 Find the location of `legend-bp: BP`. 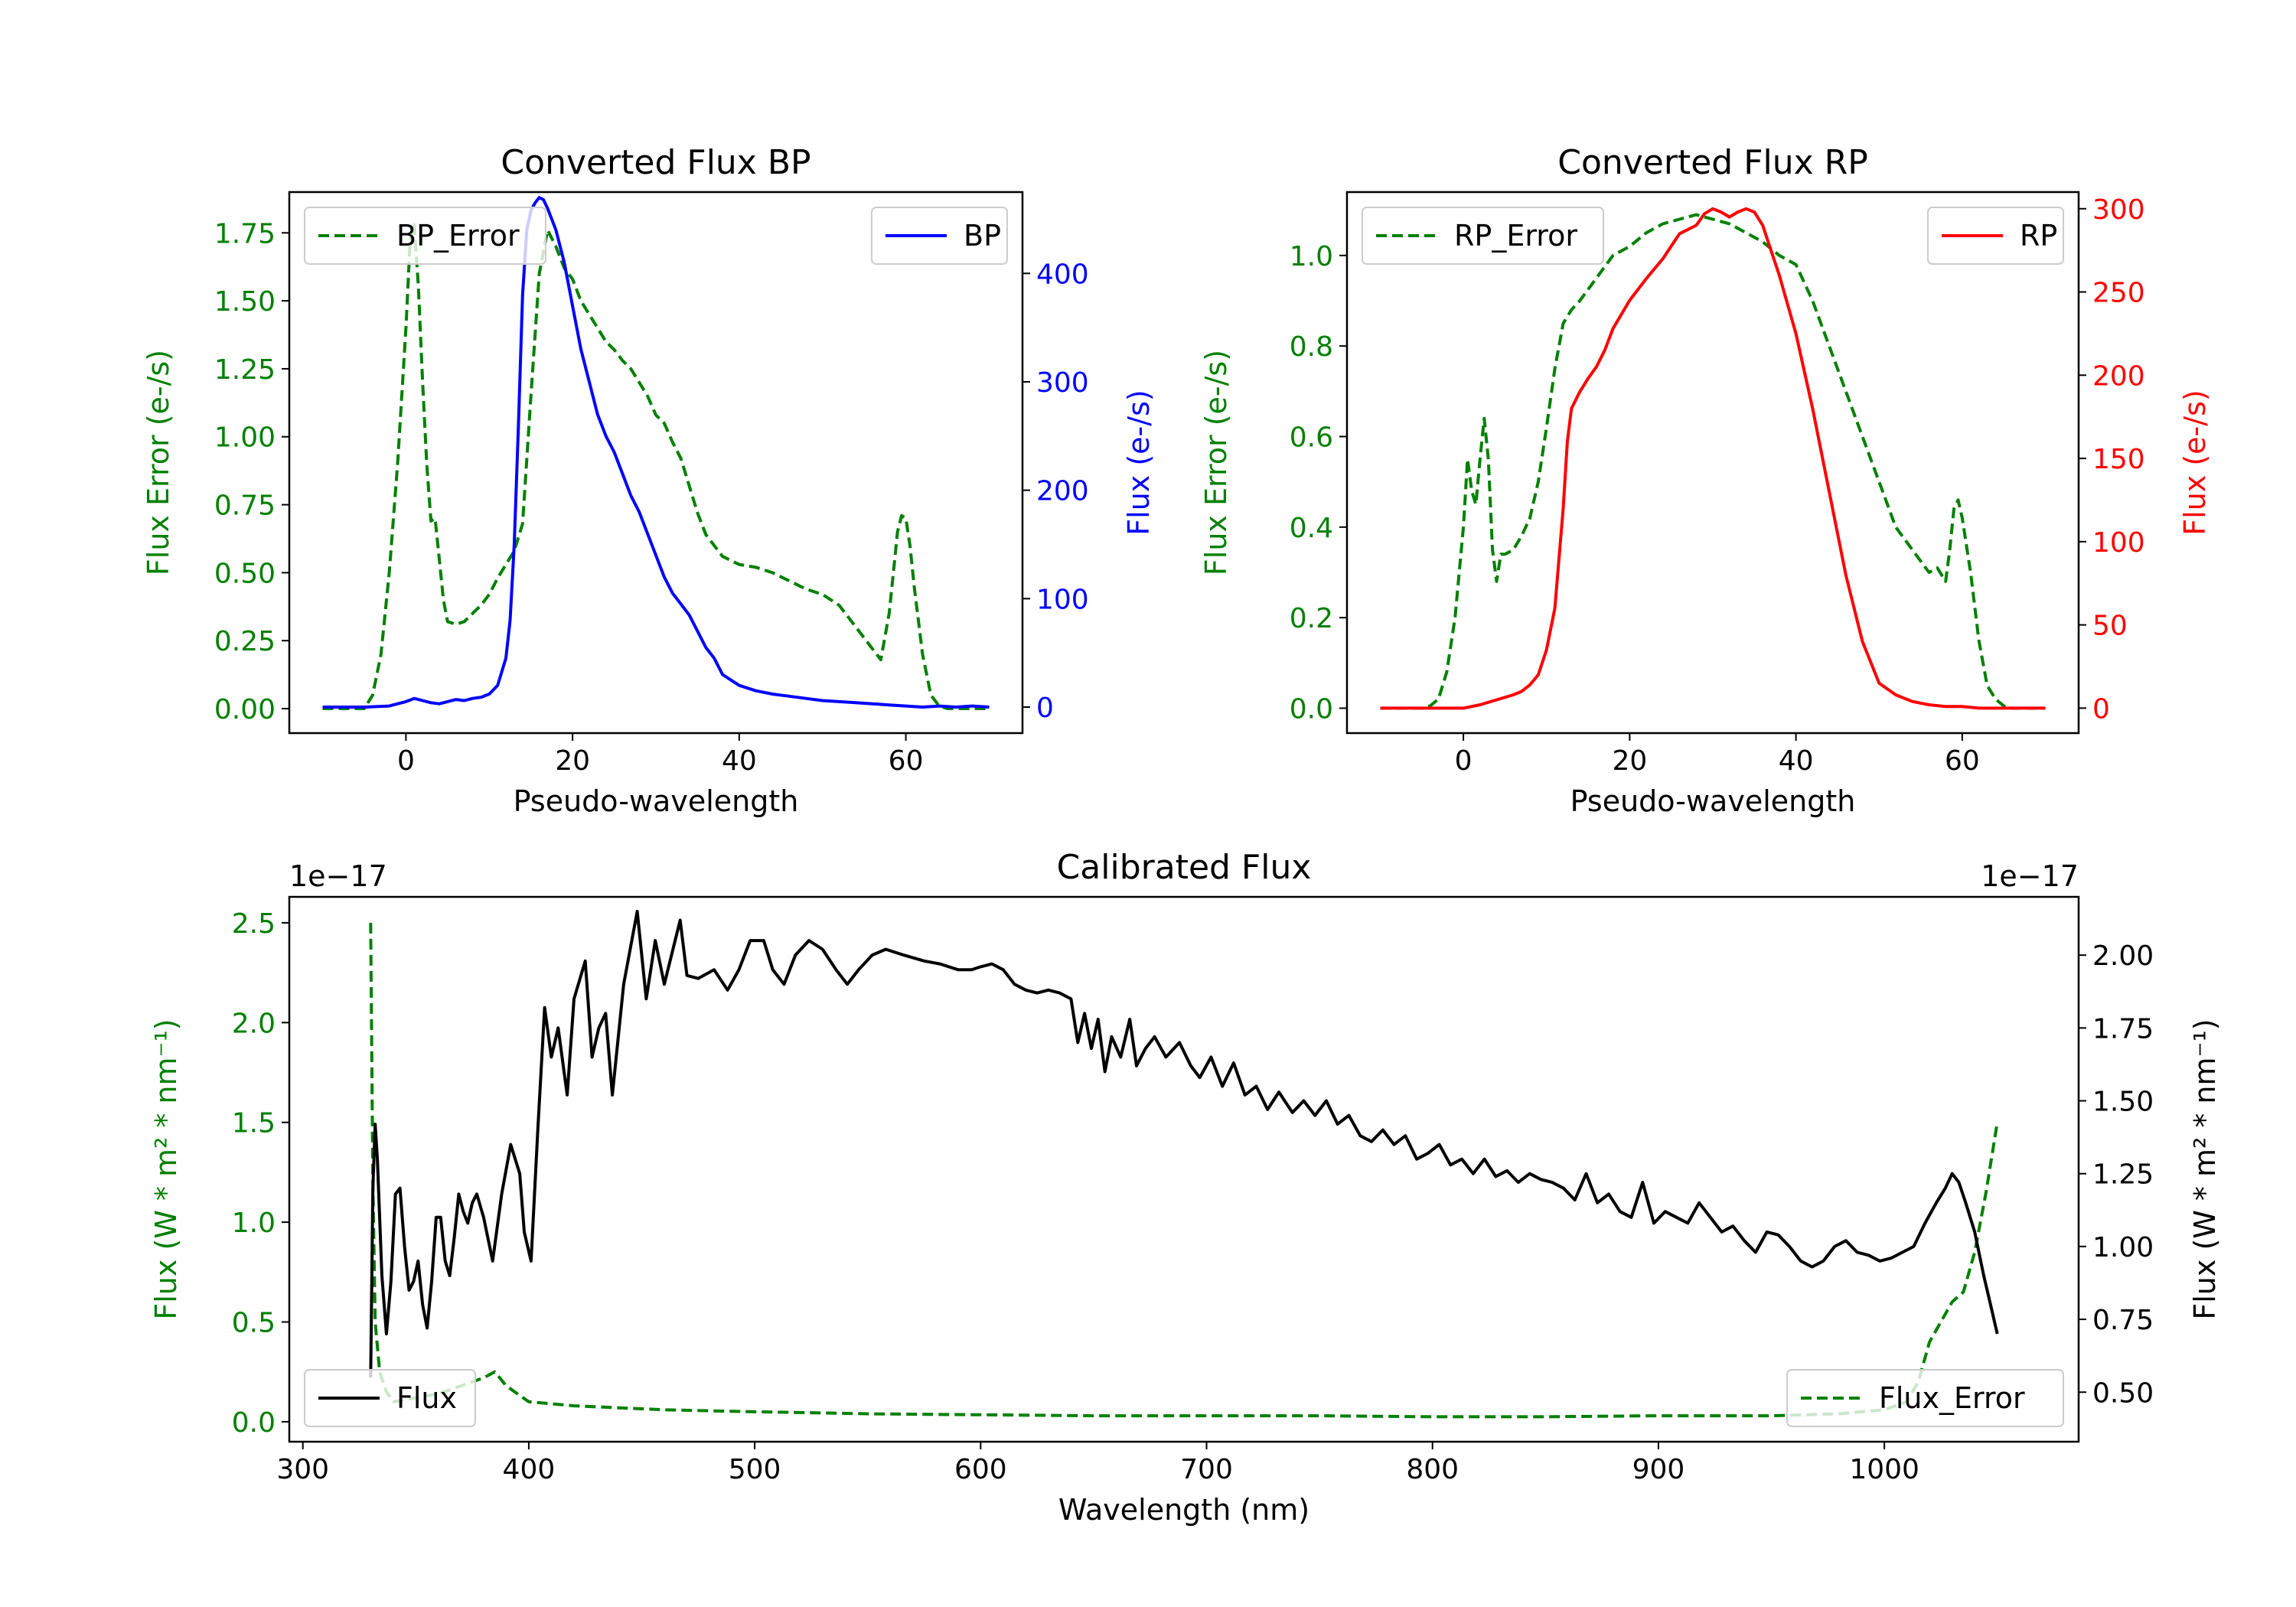

legend-bp: BP is located at coordinates (939, 236).